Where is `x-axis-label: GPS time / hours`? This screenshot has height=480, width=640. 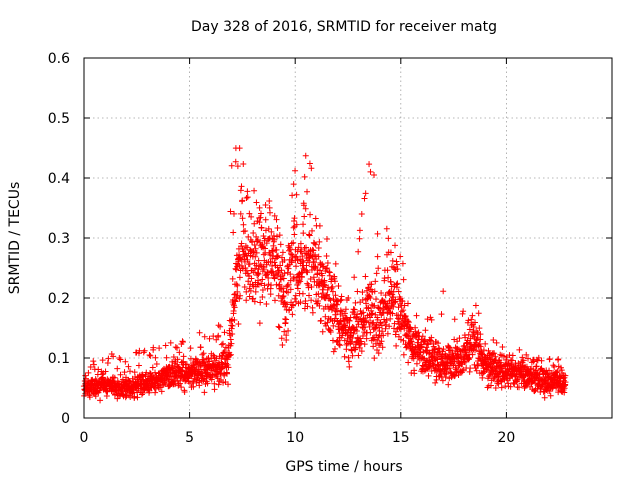
x-axis-label: GPS time / hours is located at coordinates (343, 467).